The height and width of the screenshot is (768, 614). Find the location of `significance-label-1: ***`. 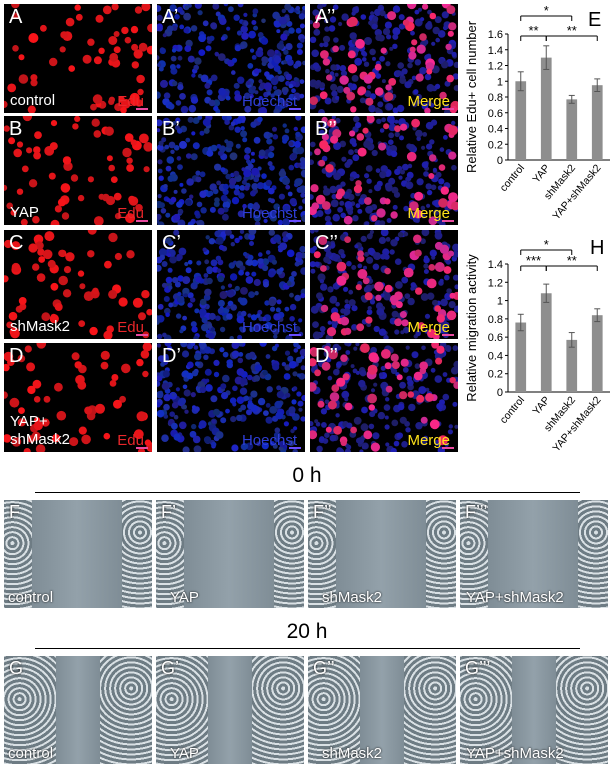

significance-label-1: *** is located at coordinates (533, 260).